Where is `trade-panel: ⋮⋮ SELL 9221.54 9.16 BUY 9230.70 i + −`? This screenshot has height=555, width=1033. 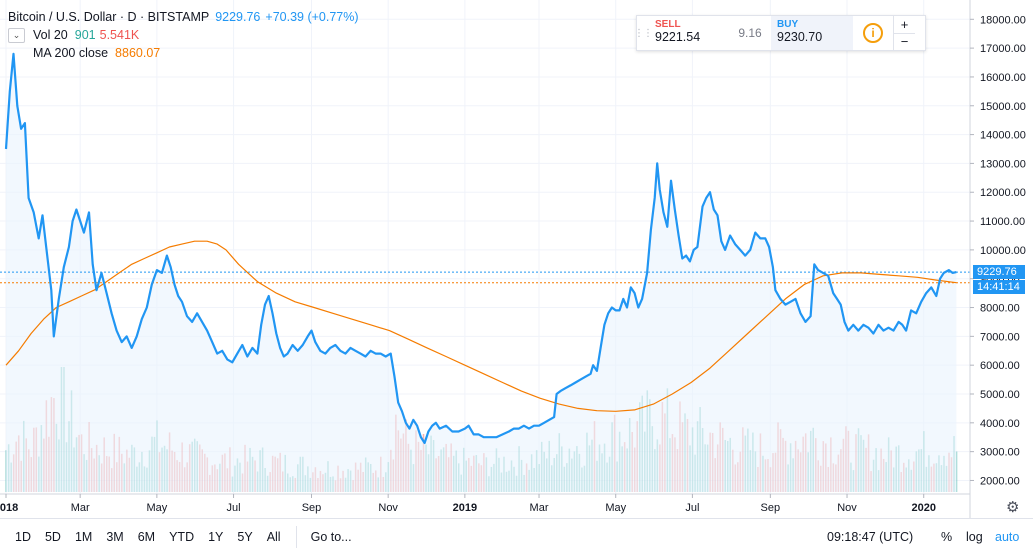
trade-panel: ⋮⋮ SELL 9221.54 9.16 BUY 9230.70 i + − is located at coordinates (780, 33).